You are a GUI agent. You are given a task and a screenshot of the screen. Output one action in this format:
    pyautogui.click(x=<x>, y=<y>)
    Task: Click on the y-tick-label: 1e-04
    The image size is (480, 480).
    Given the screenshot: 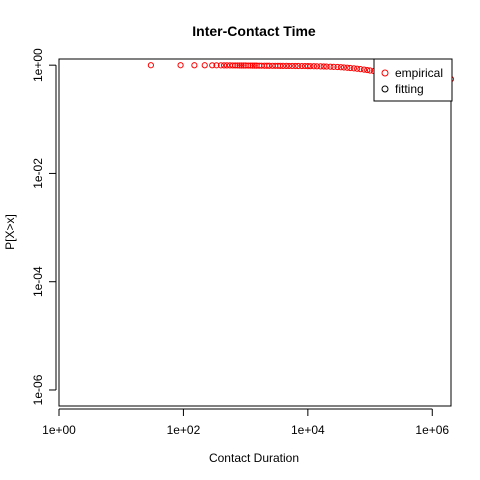 What is the action you would take?
    pyautogui.click(x=38, y=281)
    